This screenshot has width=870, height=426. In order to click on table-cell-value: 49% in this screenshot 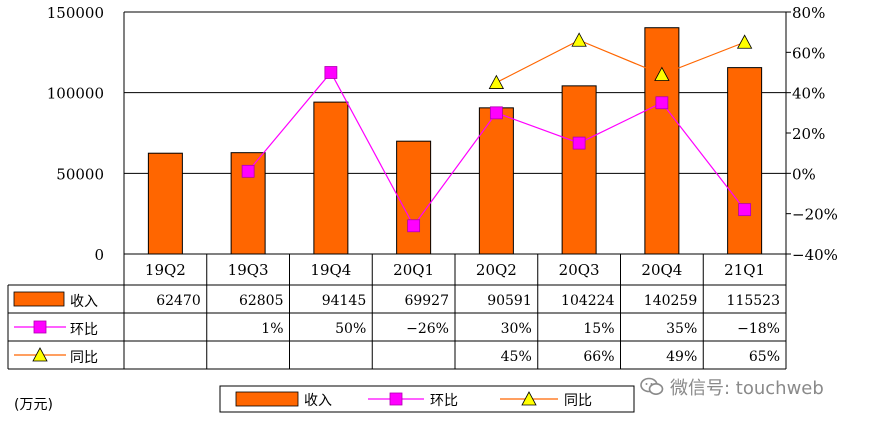, I will do `click(681, 357)`.